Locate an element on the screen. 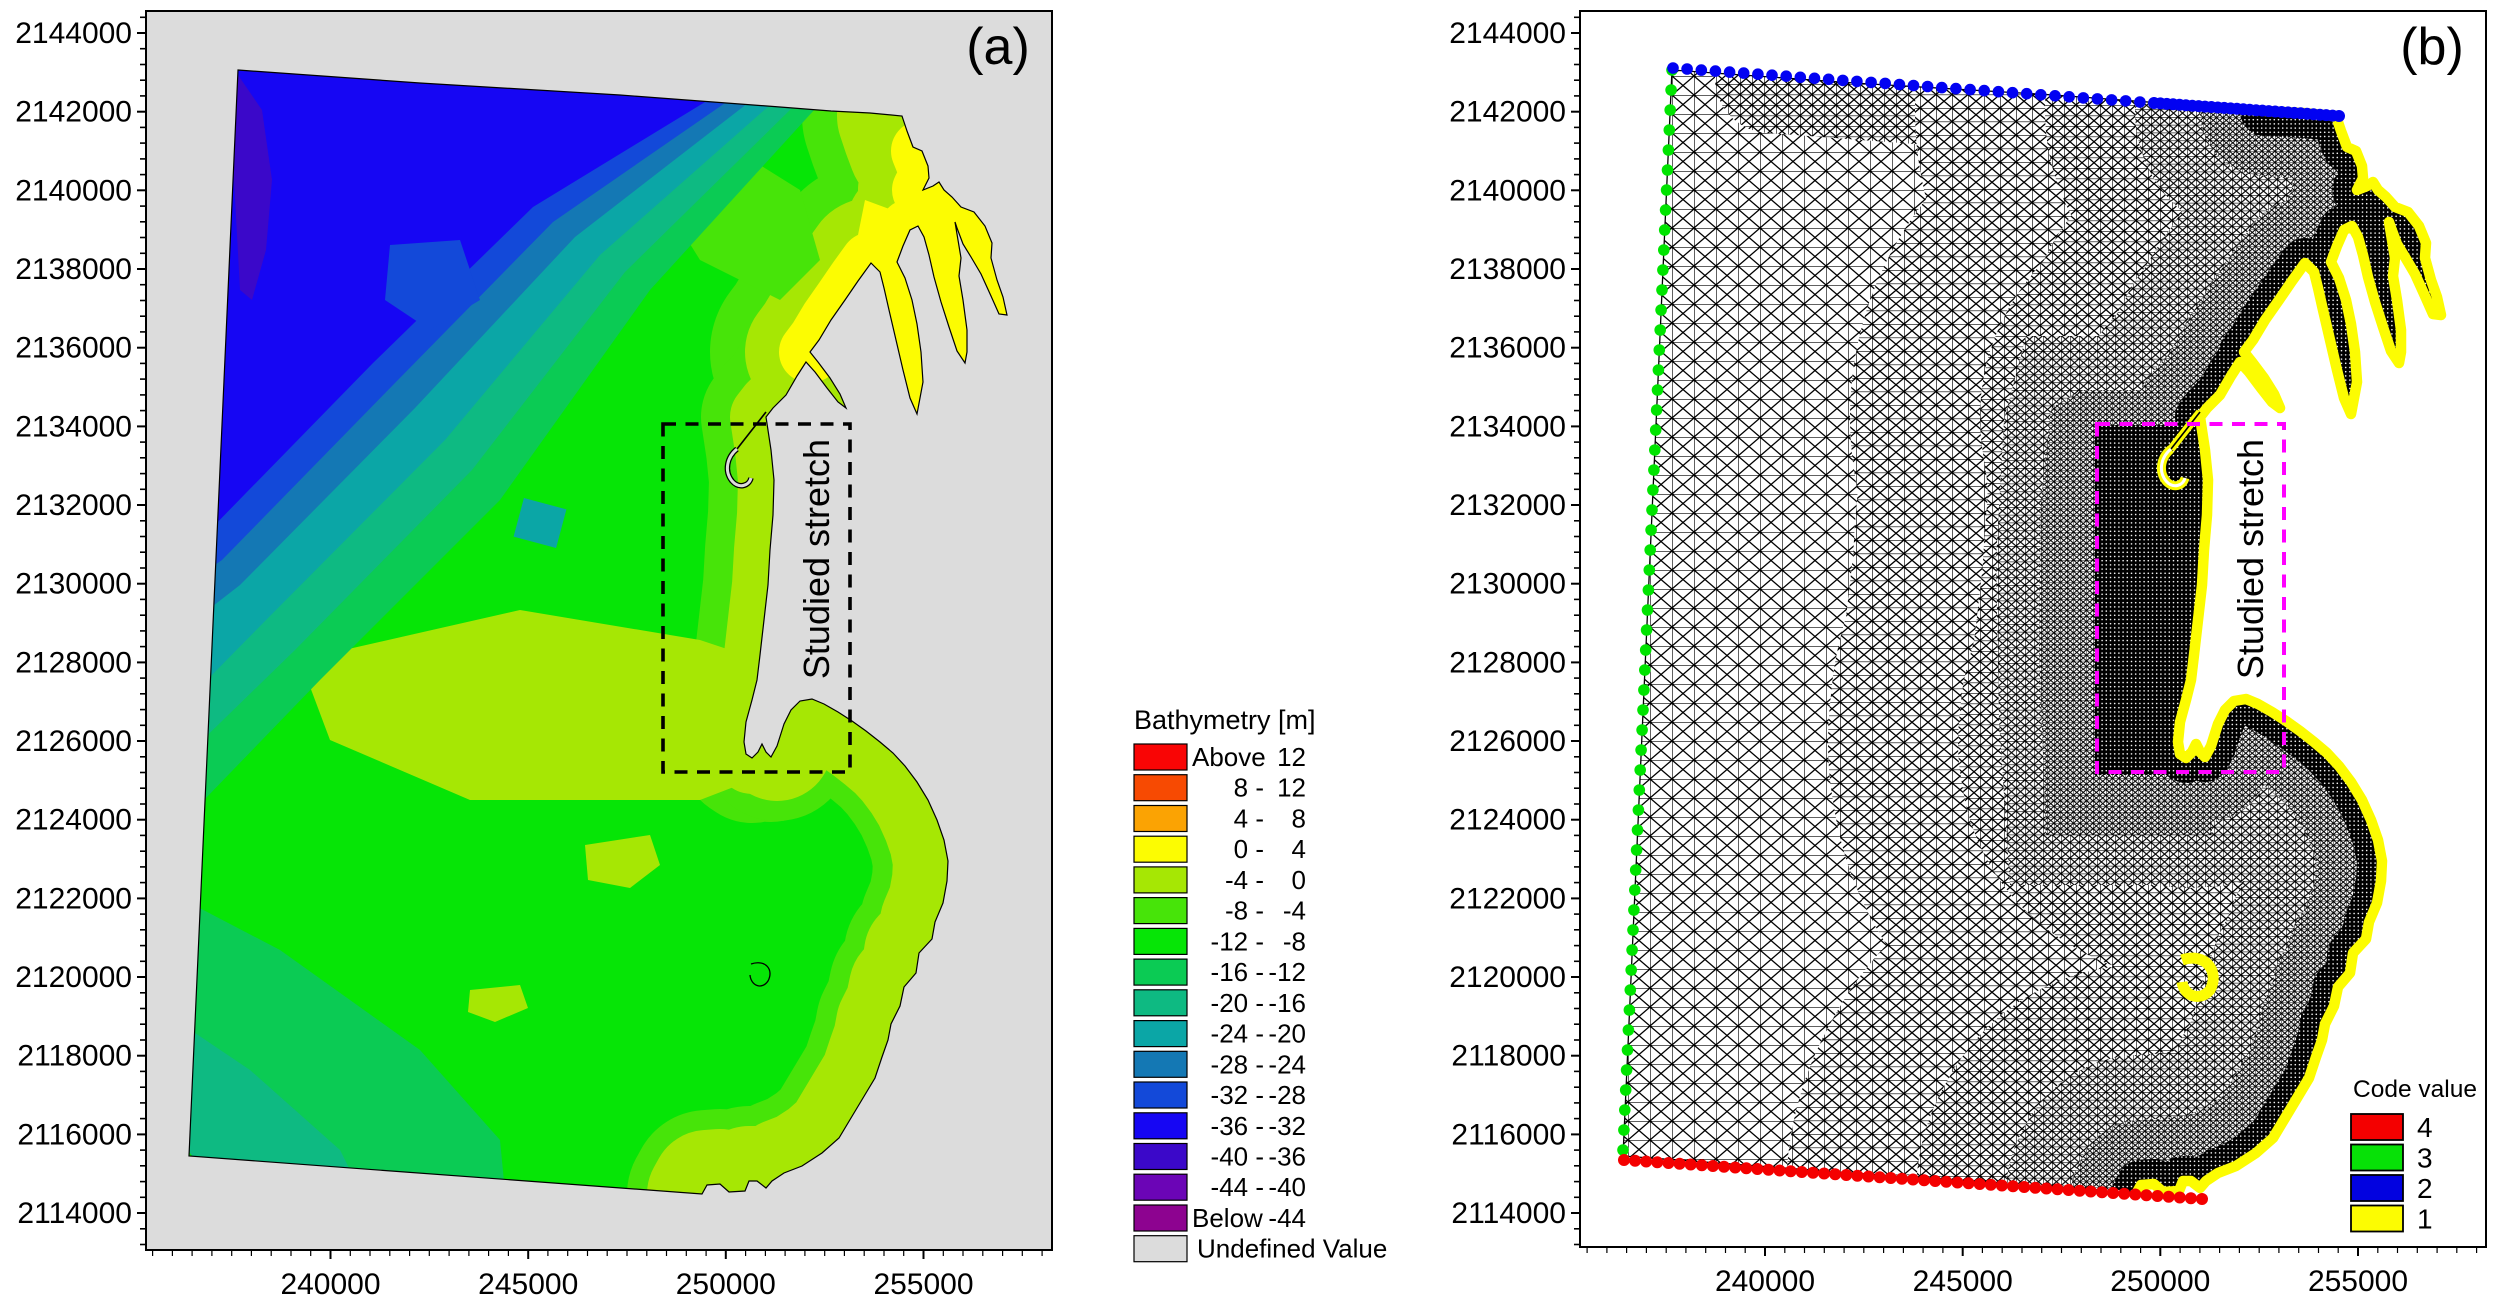 The height and width of the screenshot is (1308, 2500). svg-text: -20 is located at coordinates (1287, 1034).